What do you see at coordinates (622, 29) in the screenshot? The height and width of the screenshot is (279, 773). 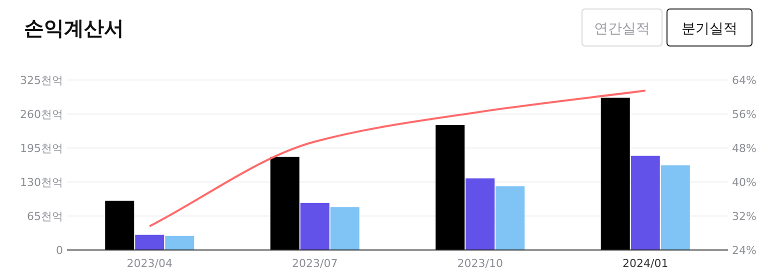 I see `text: 연간실적` at bounding box center [622, 29].